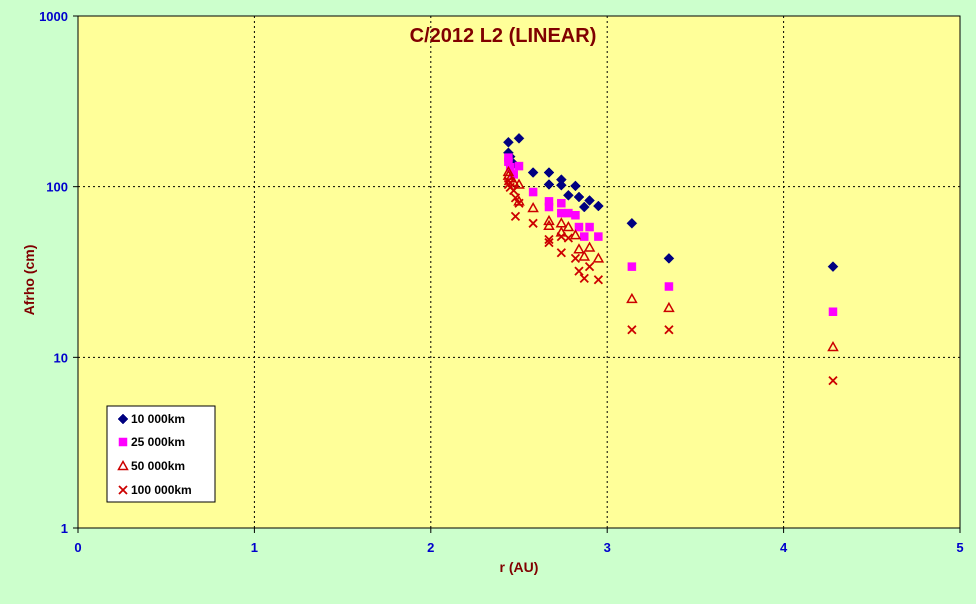 This screenshot has height=604, width=976. What do you see at coordinates (123, 490) in the screenshot?
I see `legend-marker-100000km` at bounding box center [123, 490].